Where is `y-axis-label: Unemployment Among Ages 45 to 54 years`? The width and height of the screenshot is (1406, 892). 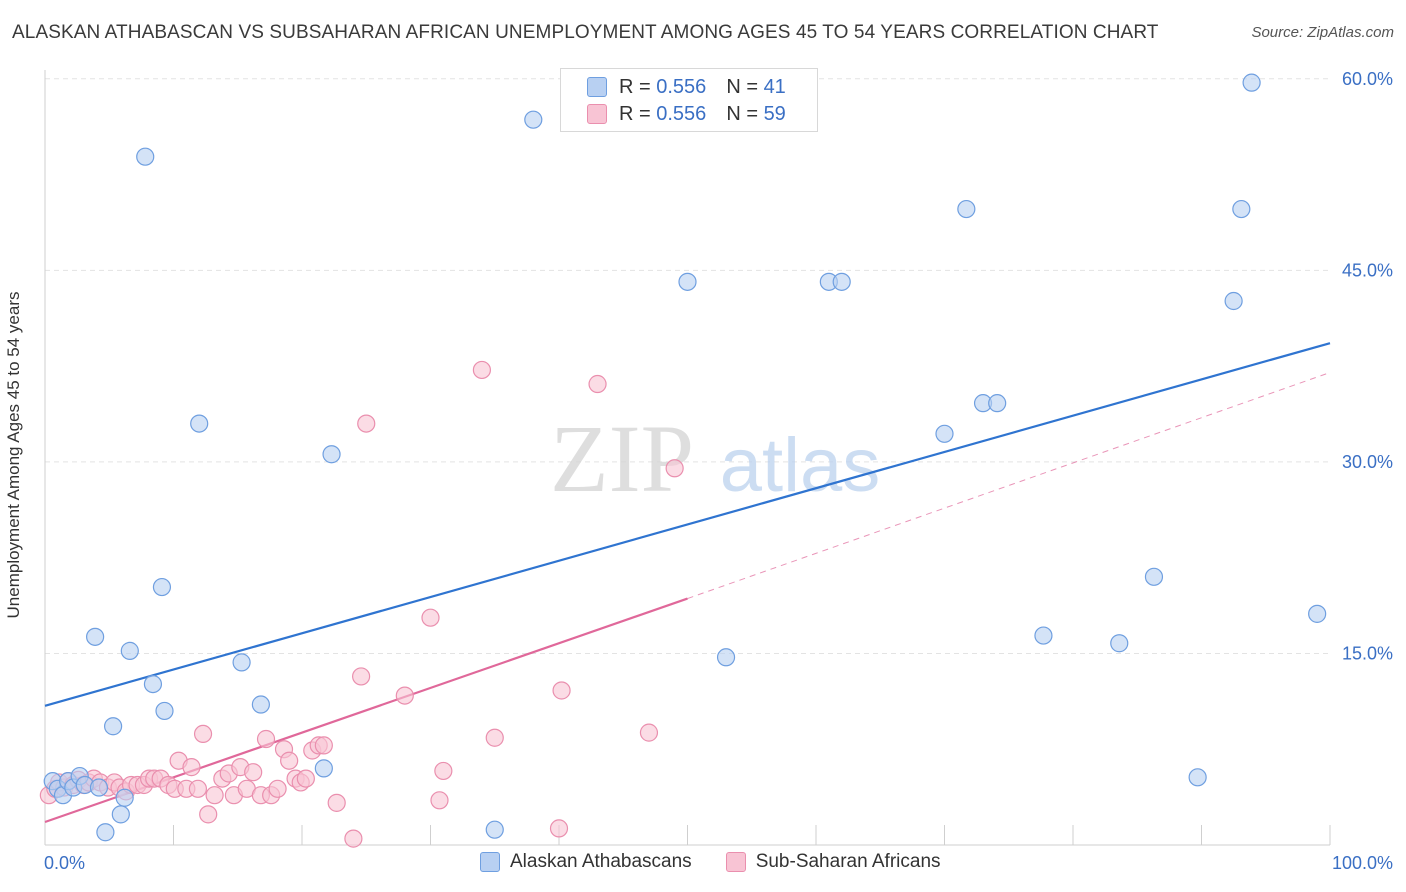
y-axis-label: Unemployment Among Ages 45 to 54 years is located at coordinates (13, 455).